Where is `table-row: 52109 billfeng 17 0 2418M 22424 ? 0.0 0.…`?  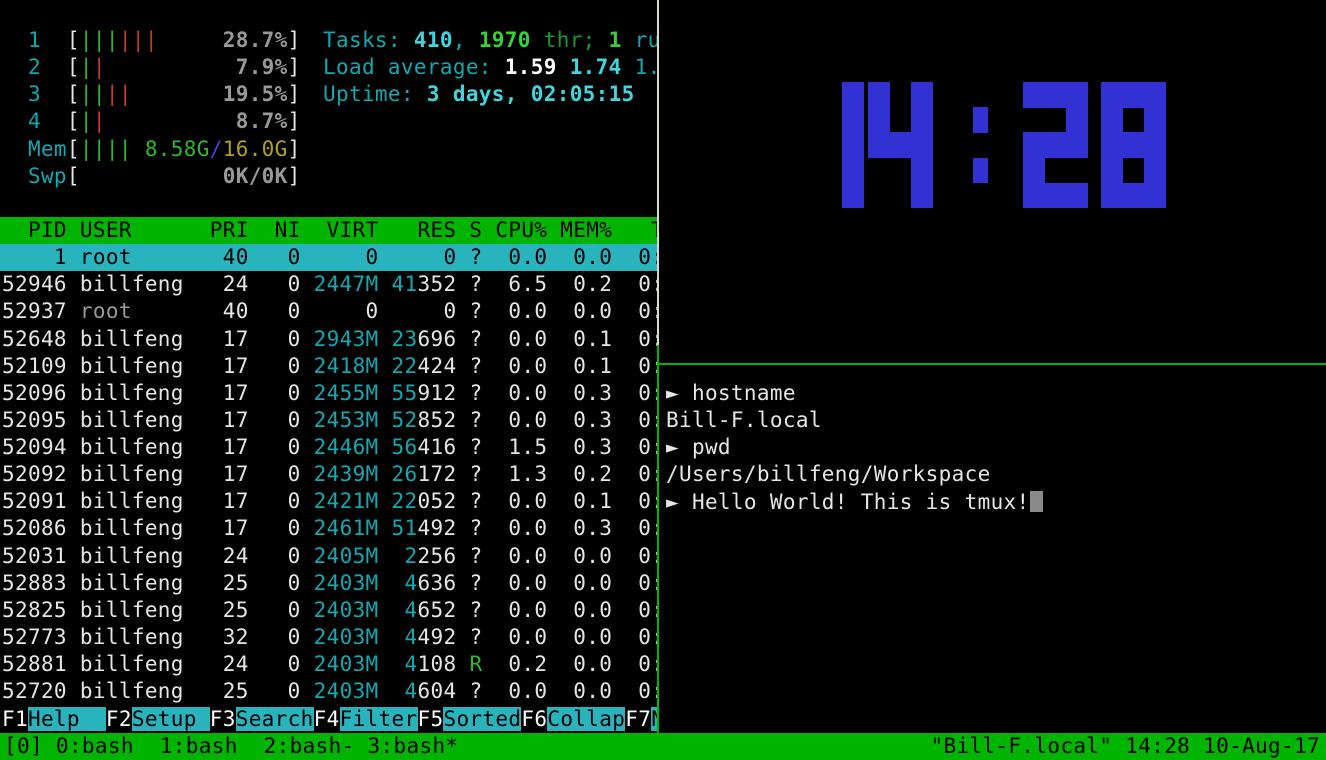
table-row: 52109 billfeng 17 0 2418M 22424 ? 0.0 0.… is located at coordinates (329, 365).